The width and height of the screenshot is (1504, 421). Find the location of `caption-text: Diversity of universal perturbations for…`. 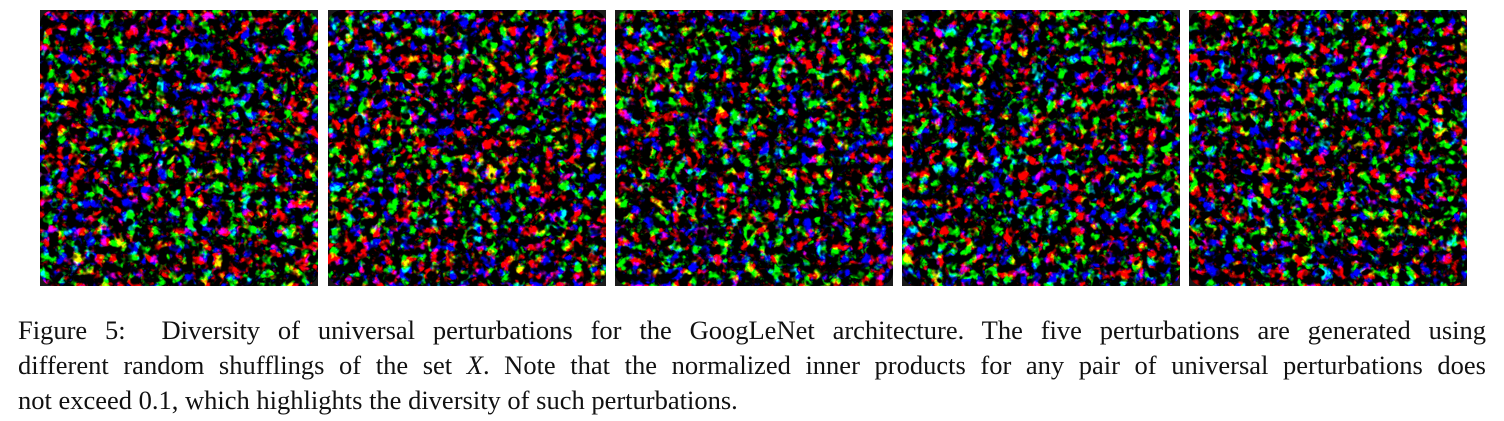

caption-text: Diversity of universal perturbations for… is located at coordinates (823, 330).